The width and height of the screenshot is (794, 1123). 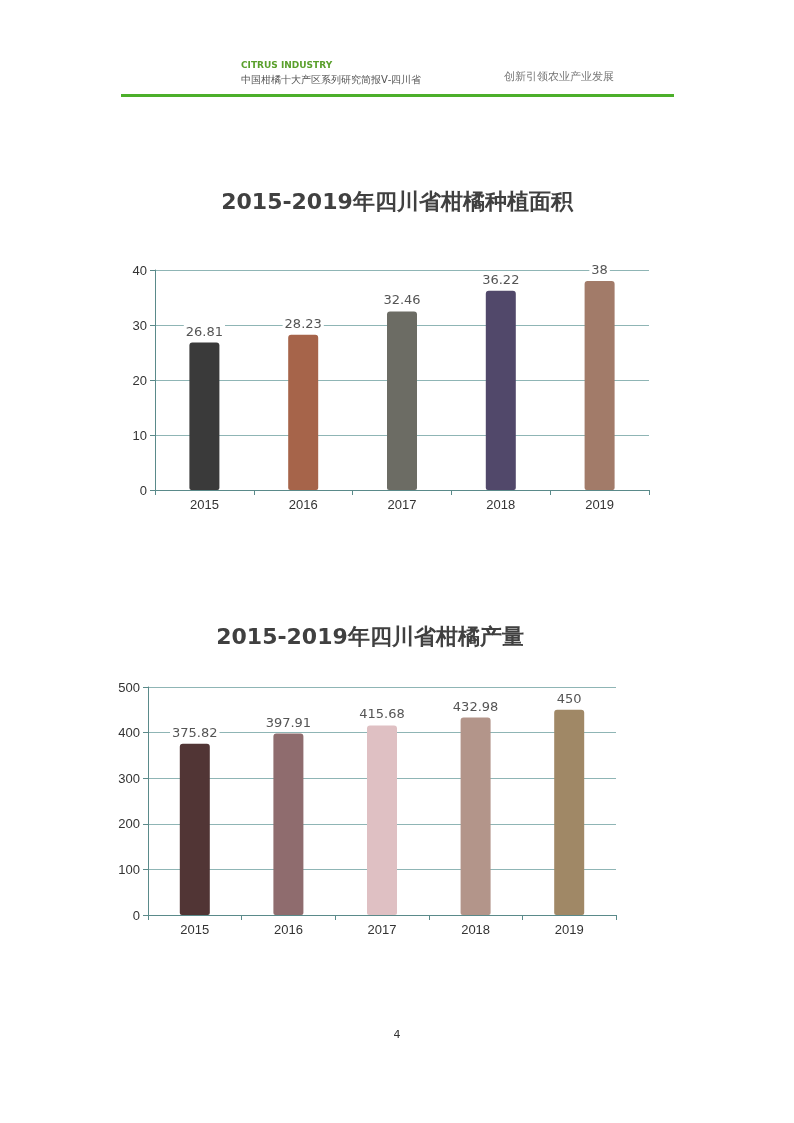 What do you see at coordinates (397, 201) in the screenshot?
I see `chart-title: 2015-2019年四川省柑橘种植面积` at bounding box center [397, 201].